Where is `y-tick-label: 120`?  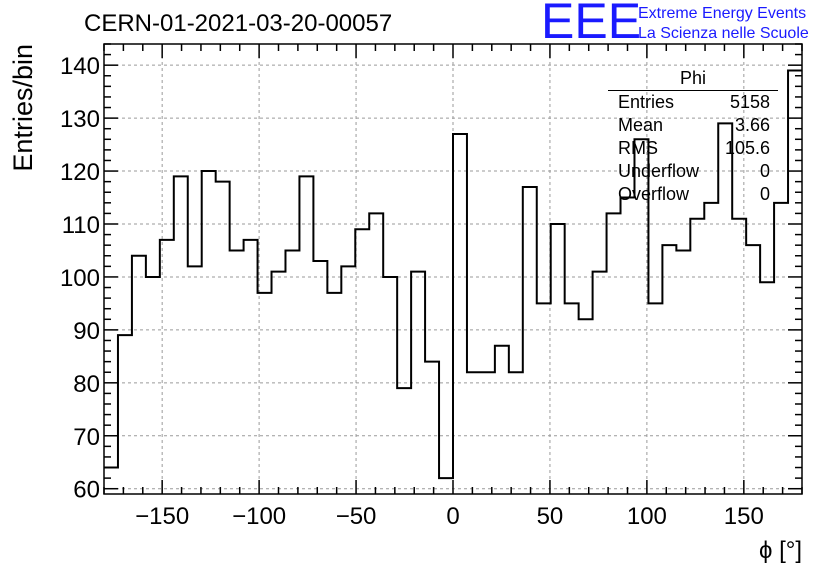 y-tick-label: 120 is located at coordinates (80, 172).